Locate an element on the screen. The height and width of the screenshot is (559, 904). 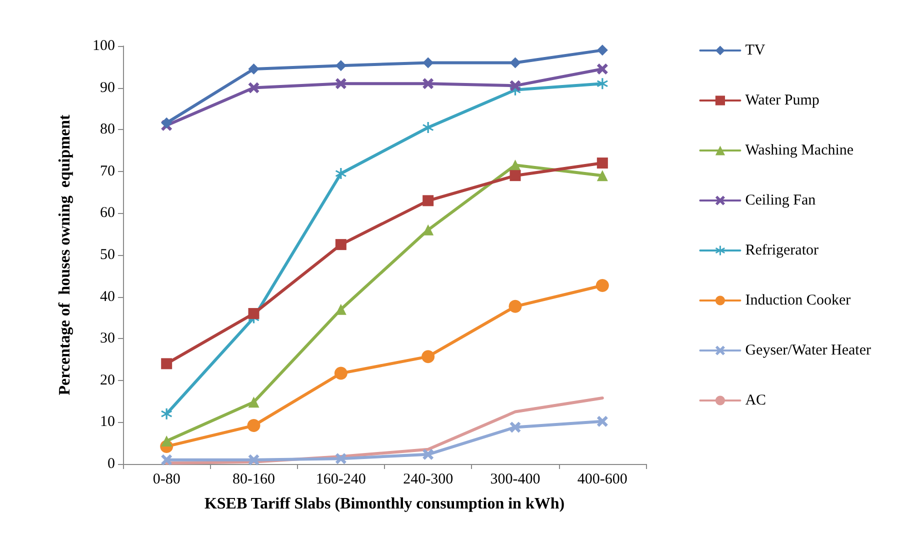
y-tick-label: 90 is located at coordinates (107, 88).